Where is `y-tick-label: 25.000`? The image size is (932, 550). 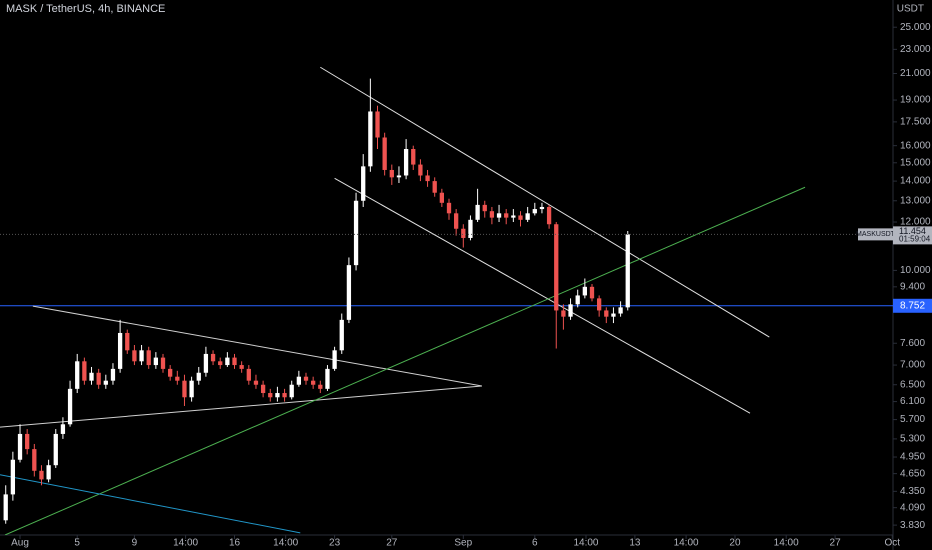 y-tick-label: 25.000 is located at coordinates (915, 27).